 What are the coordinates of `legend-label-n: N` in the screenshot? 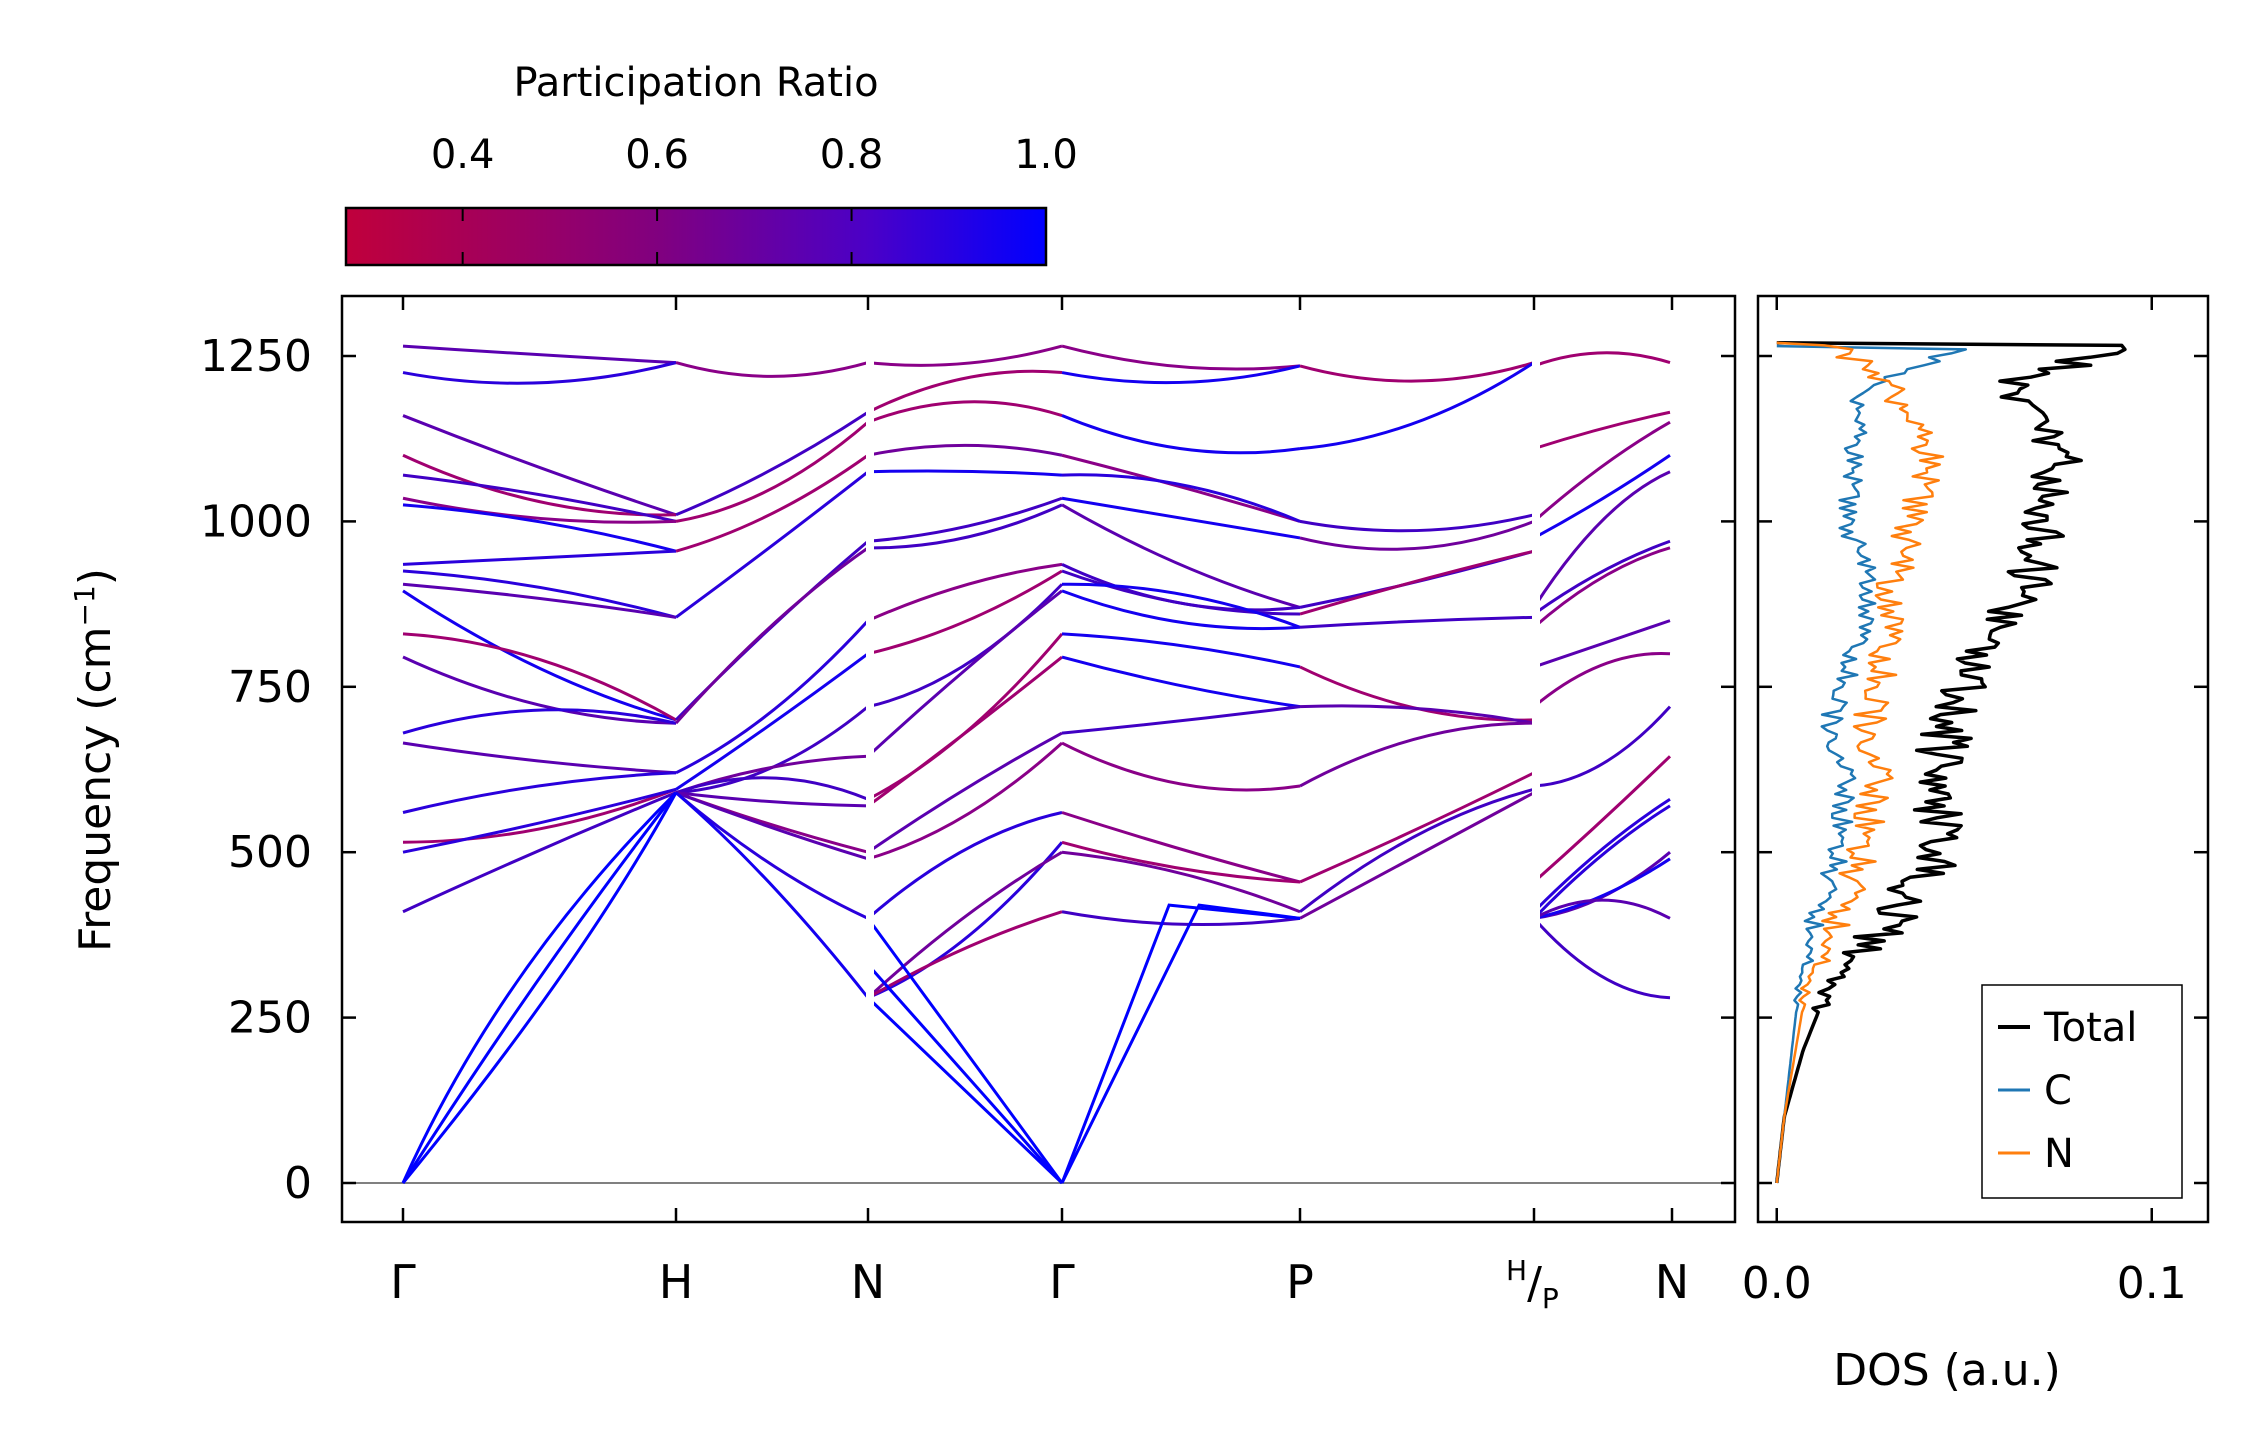 It's located at (2059, 1154).